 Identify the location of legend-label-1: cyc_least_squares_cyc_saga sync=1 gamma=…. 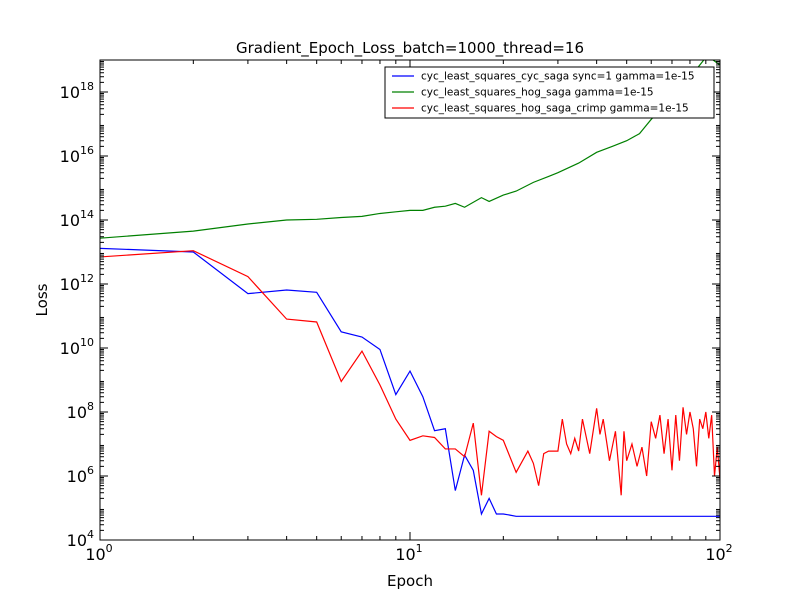
(558, 77).